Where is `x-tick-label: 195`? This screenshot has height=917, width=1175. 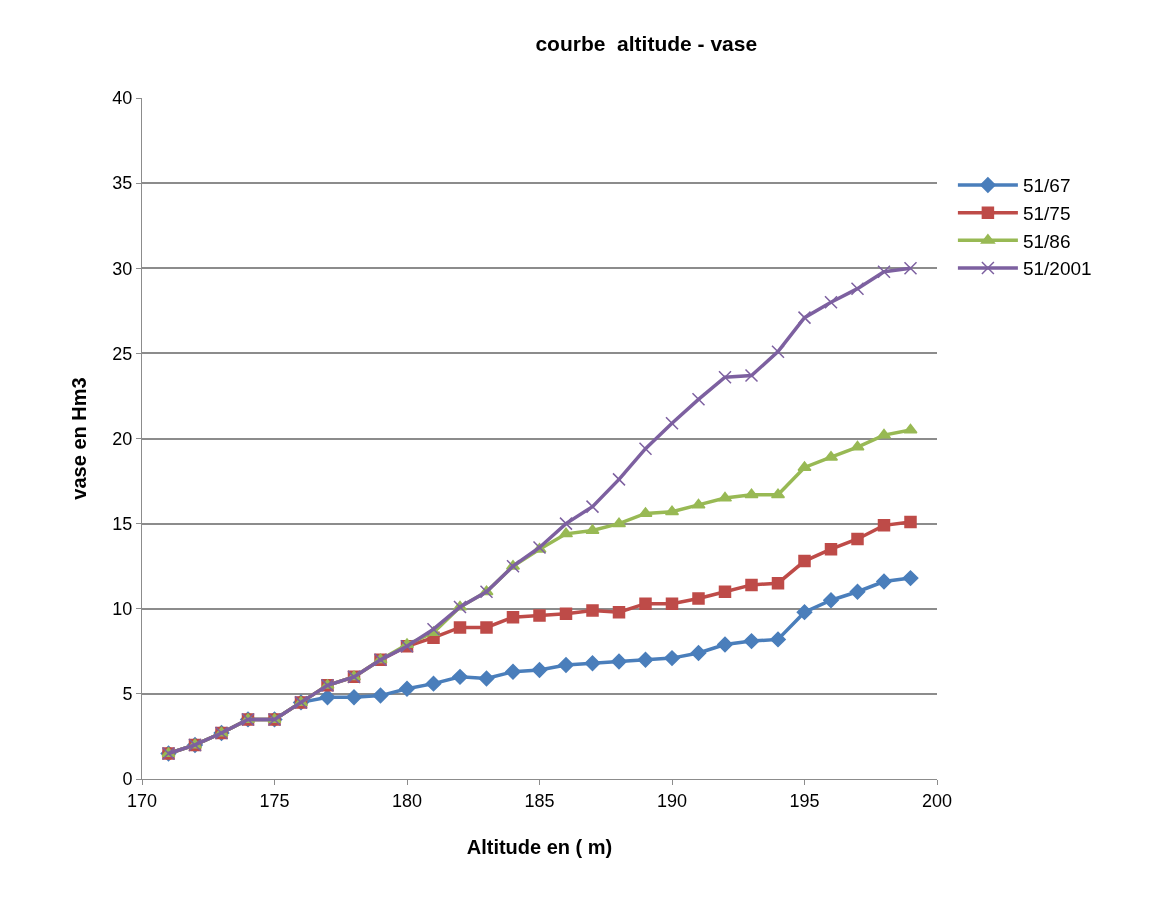
x-tick-label: 195 is located at coordinates (804, 800).